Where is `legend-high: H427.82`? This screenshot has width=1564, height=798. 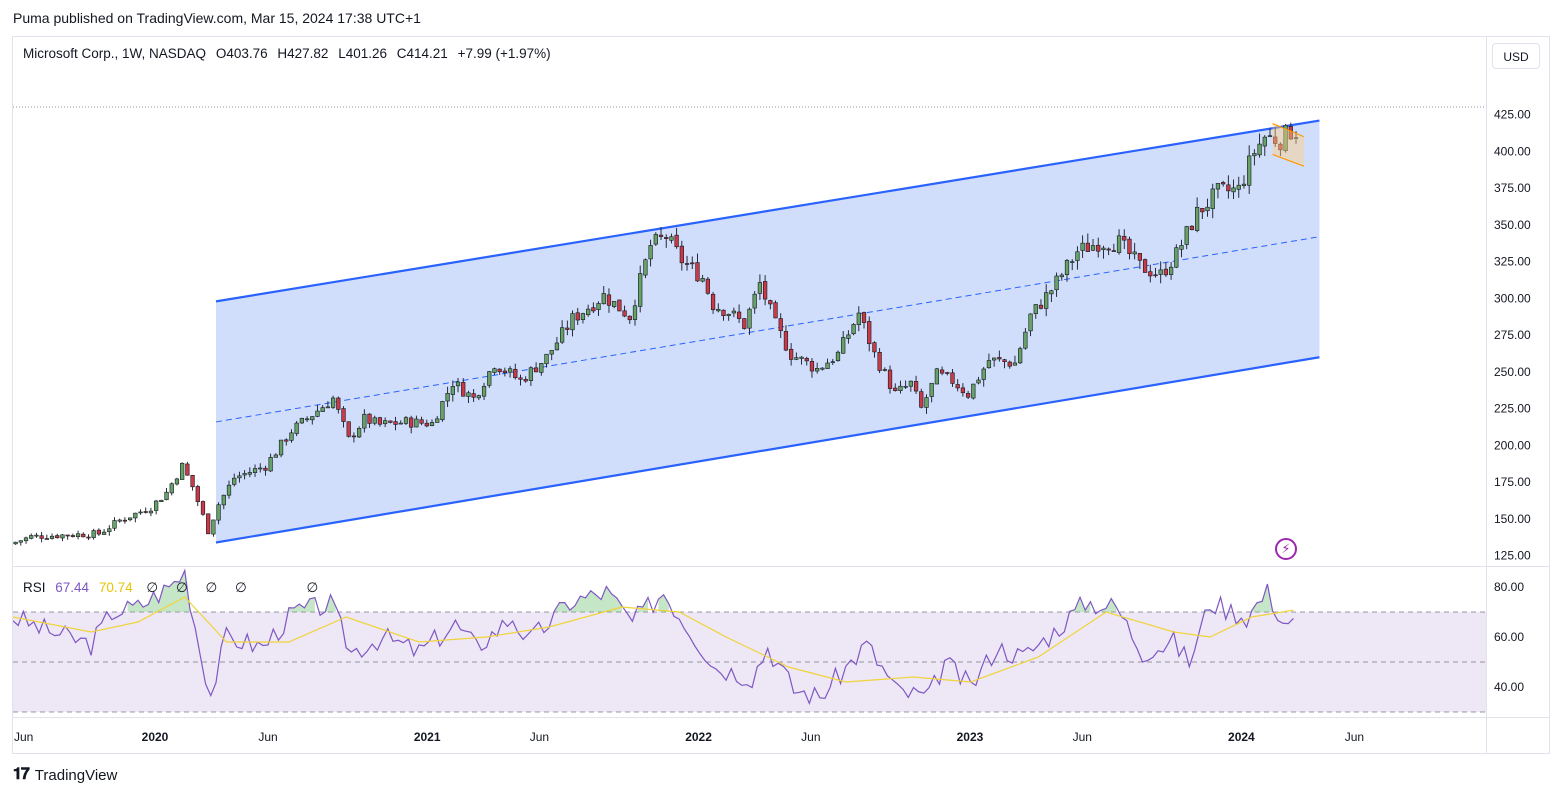
legend-high: H427.82 is located at coordinates (303, 53).